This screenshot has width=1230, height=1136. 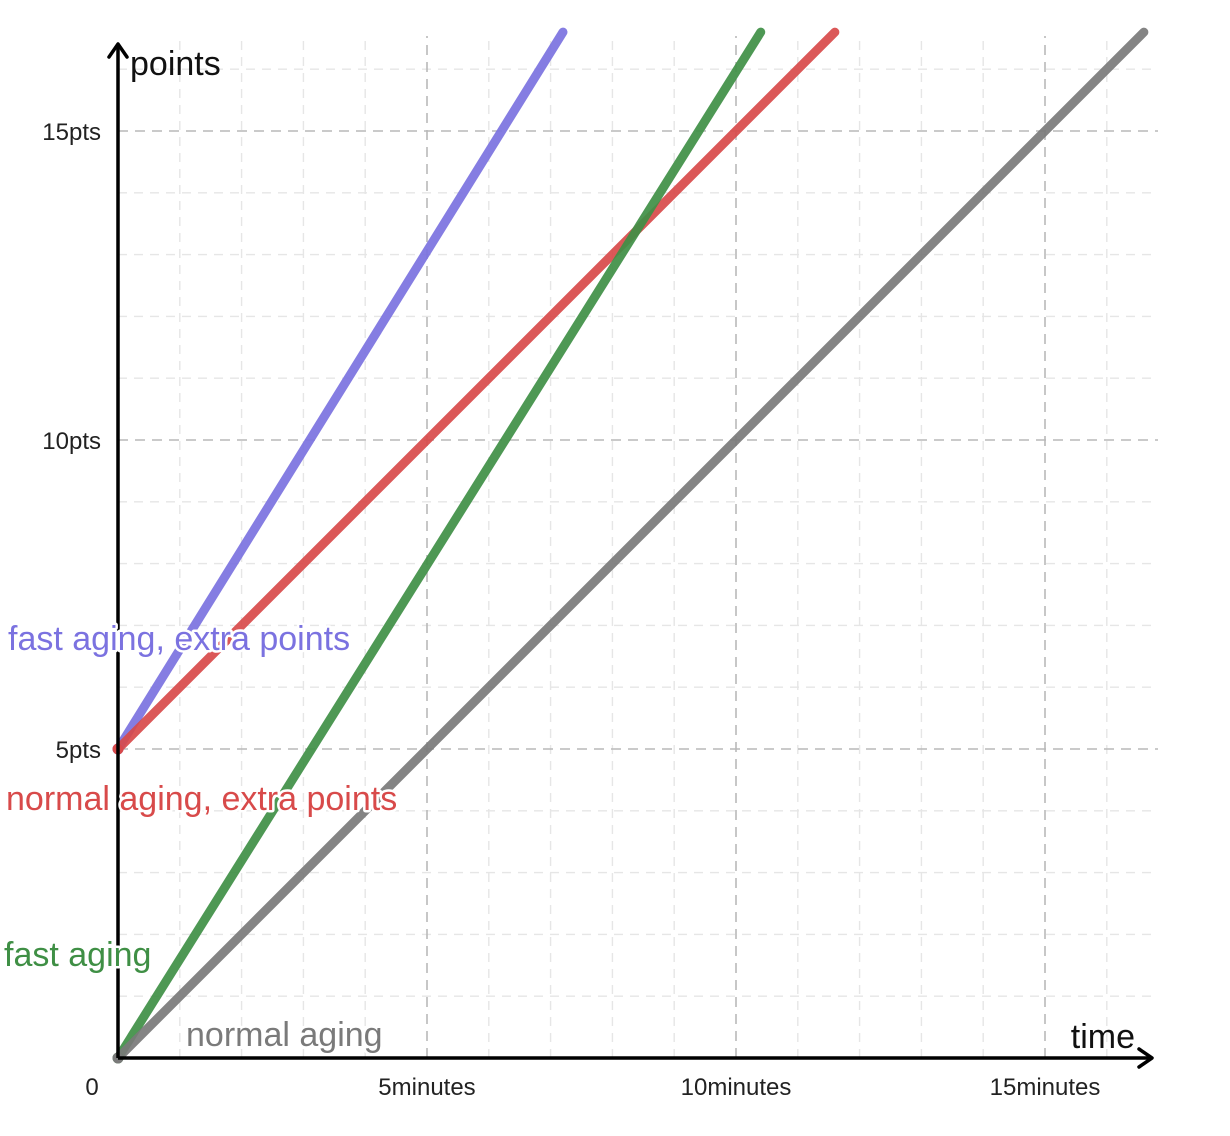 What do you see at coordinates (201, 799) in the screenshot?
I see `series-label-normal-aging-extra-points: normal aging, extra points` at bounding box center [201, 799].